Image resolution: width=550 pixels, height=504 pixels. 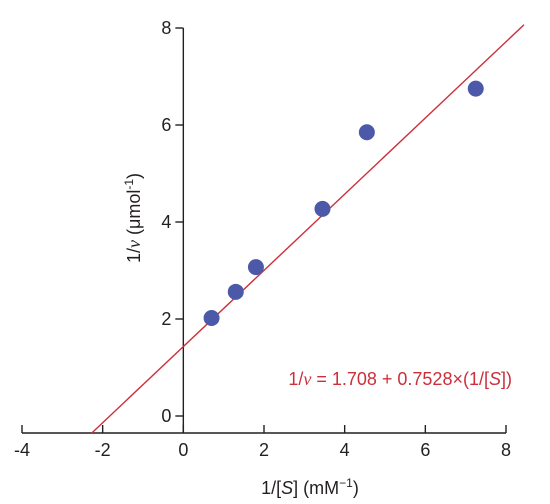 What do you see at coordinates (166, 416) in the screenshot?
I see `y-tick-label: 0` at bounding box center [166, 416].